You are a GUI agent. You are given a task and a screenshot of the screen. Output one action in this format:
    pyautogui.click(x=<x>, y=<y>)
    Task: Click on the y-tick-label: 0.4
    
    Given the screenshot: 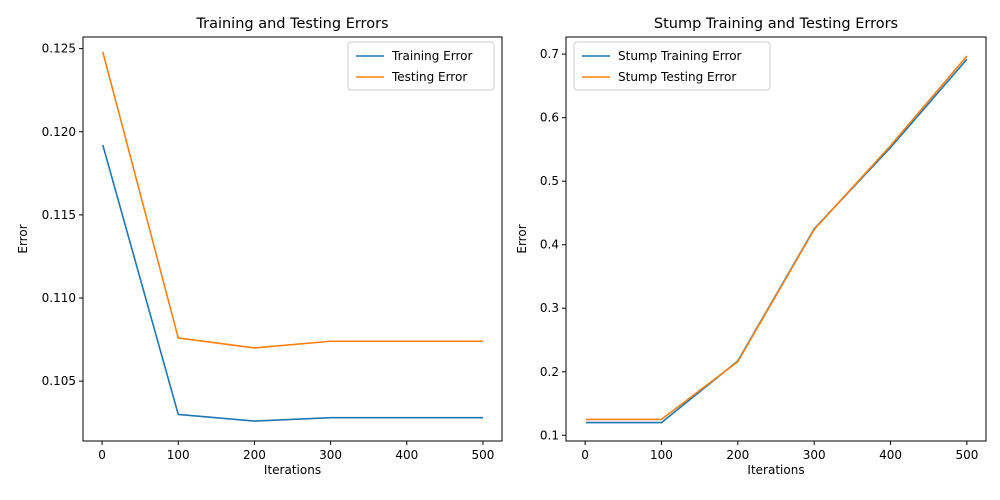 What is the action you would take?
    pyautogui.click(x=549, y=245)
    